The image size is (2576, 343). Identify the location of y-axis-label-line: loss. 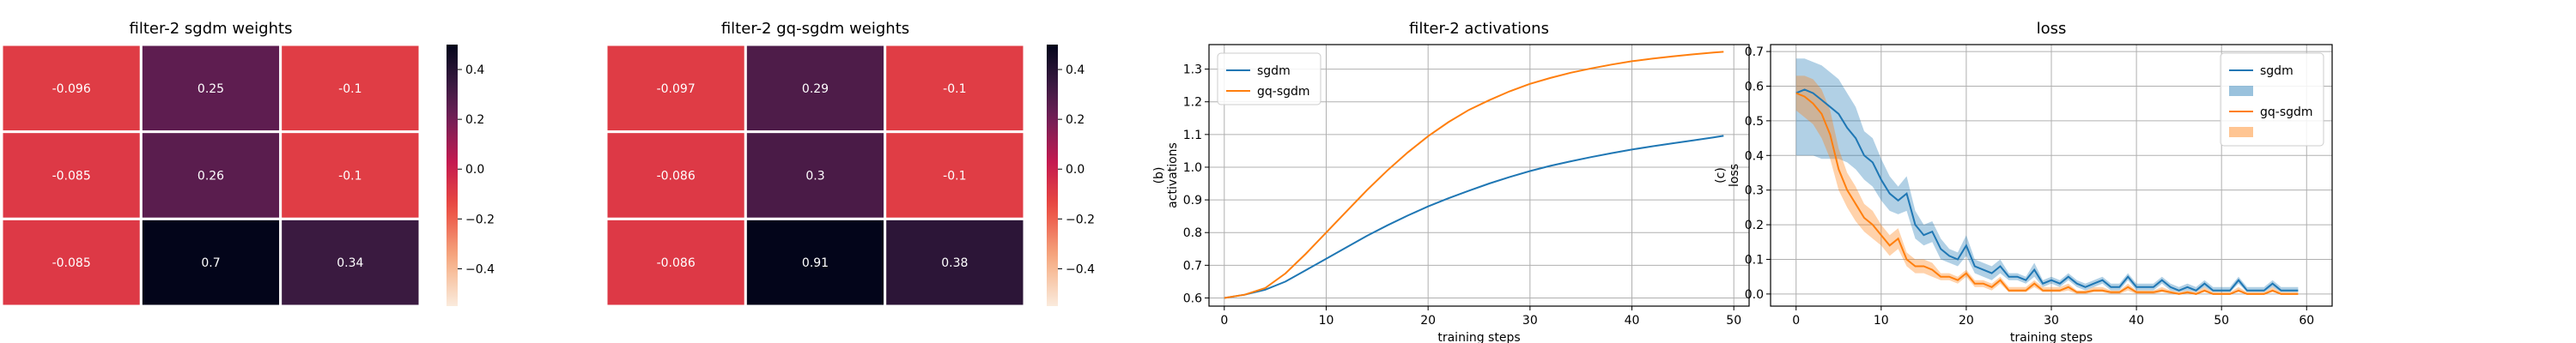
(1734, 176).